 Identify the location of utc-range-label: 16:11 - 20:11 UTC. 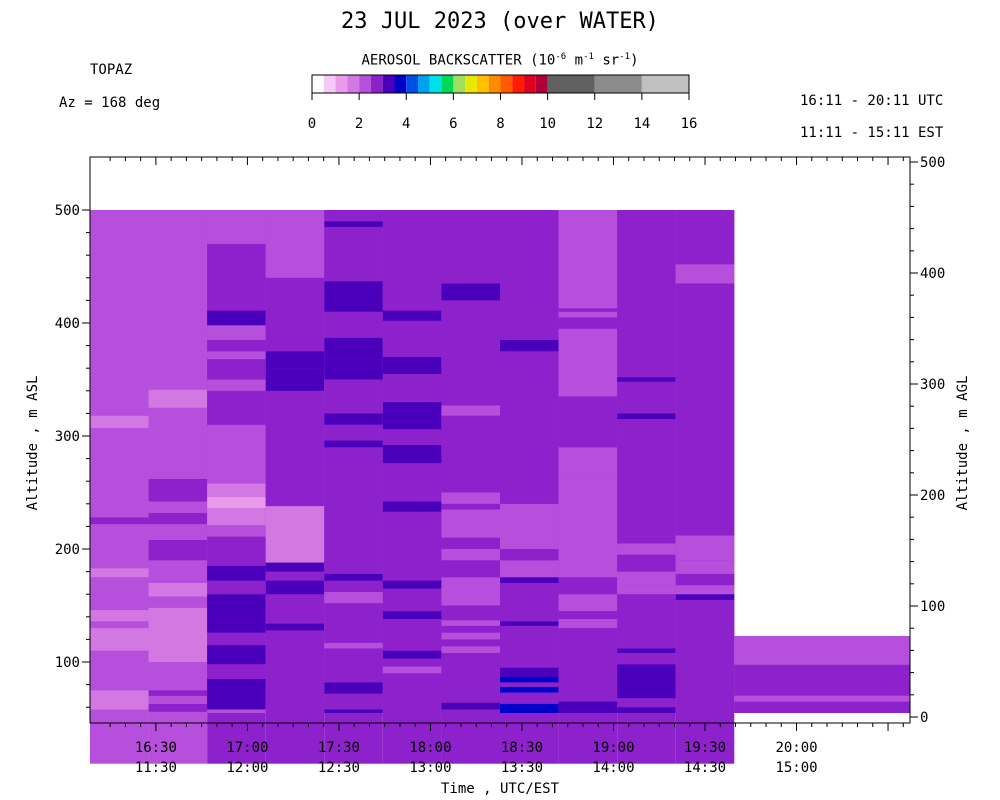
(872, 101).